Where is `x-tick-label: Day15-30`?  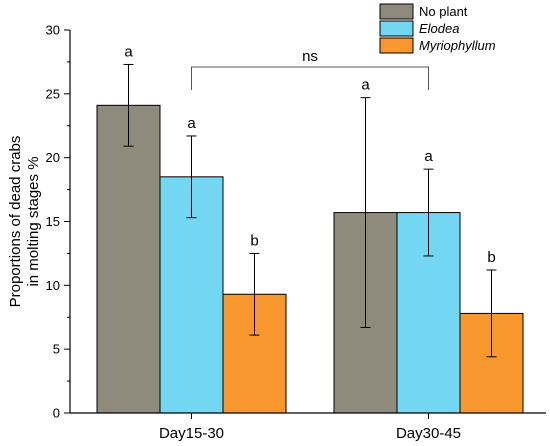
x-tick-label: Day15-30 is located at coordinates (191, 433).